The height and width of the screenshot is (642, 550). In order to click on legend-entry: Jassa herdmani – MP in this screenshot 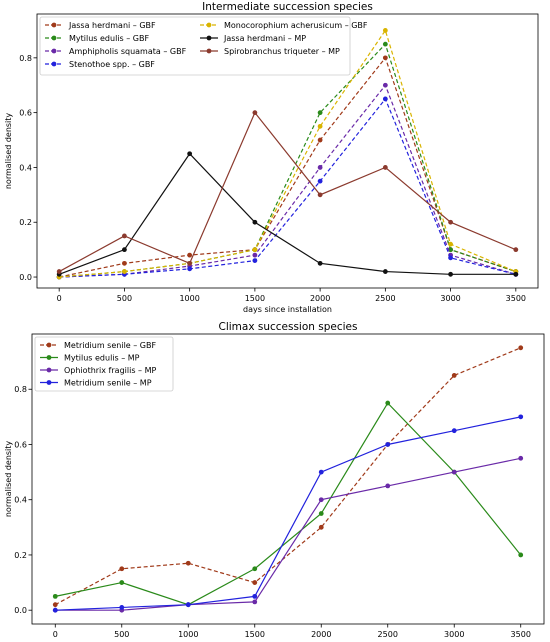, I will do `click(253, 38)`.